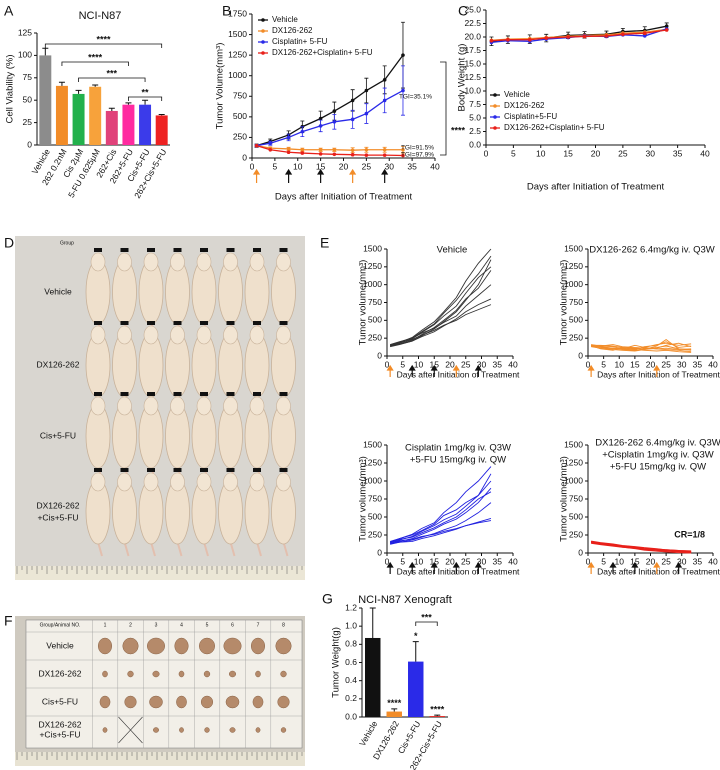 This screenshot has width=720, height=770. What do you see at coordinates (244, 157) in the screenshot?
I see `y-tick-label: 0` at bounding box center [244, 157].